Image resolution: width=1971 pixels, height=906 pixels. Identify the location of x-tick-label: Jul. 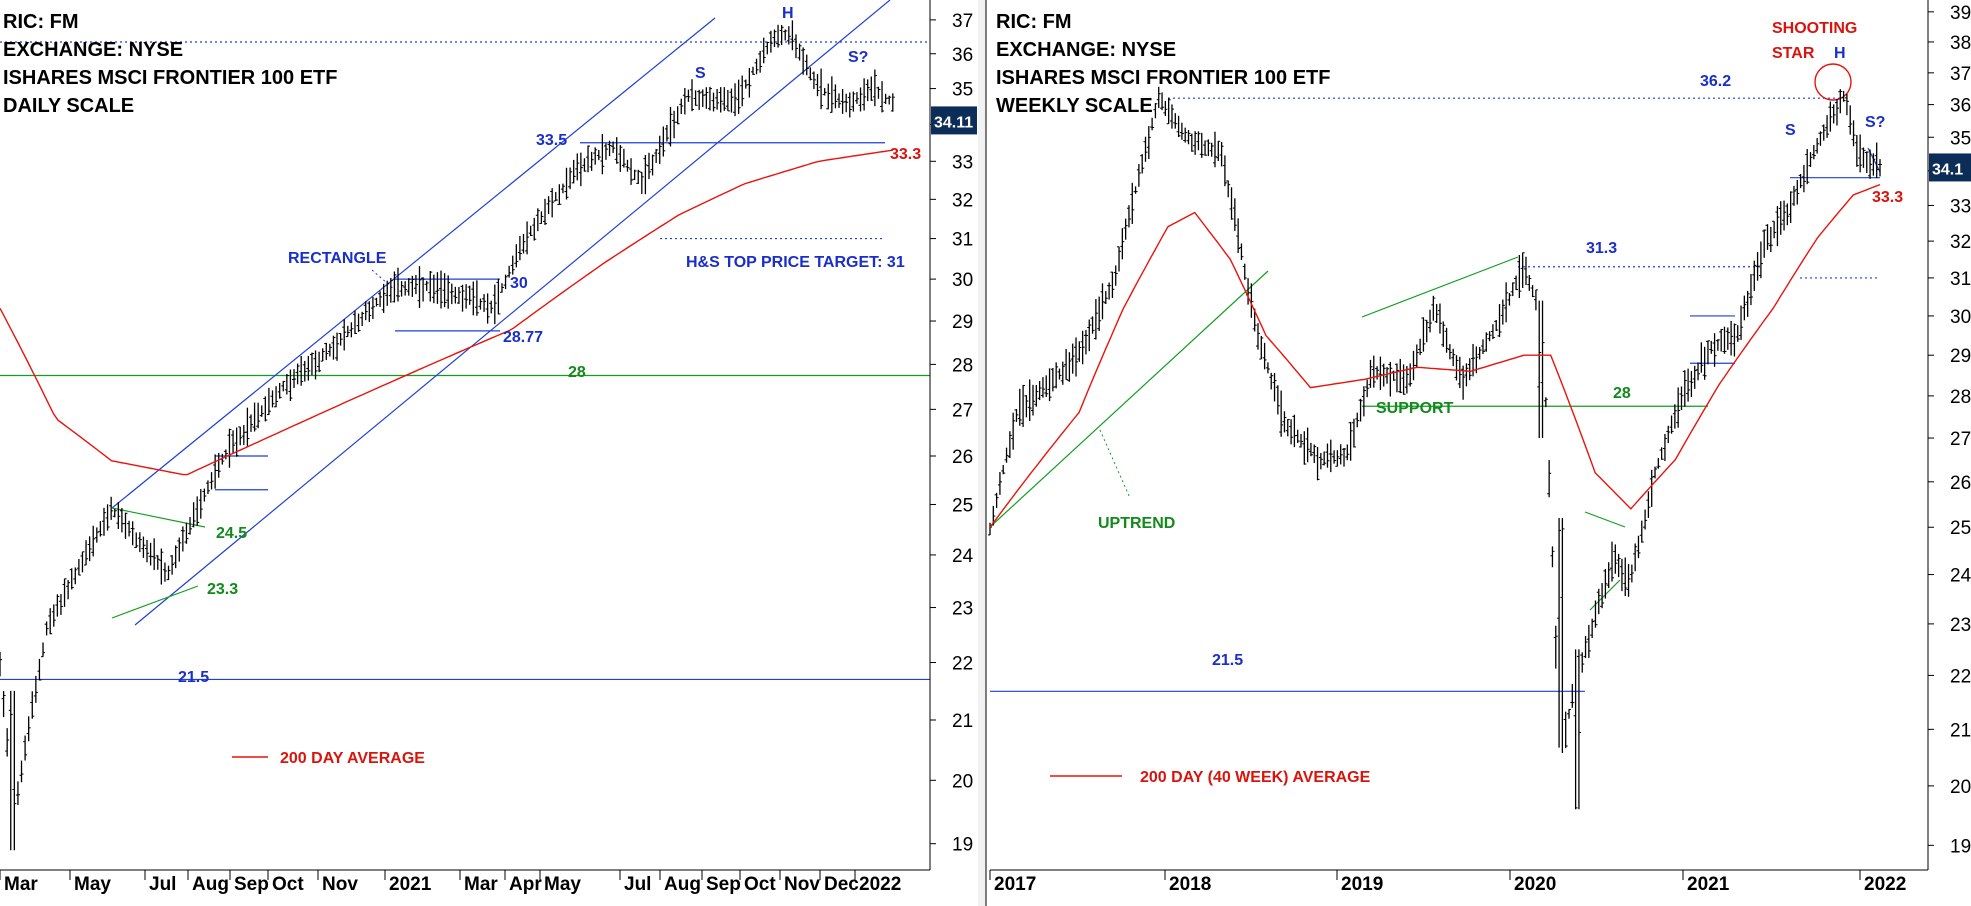
(637, 884).